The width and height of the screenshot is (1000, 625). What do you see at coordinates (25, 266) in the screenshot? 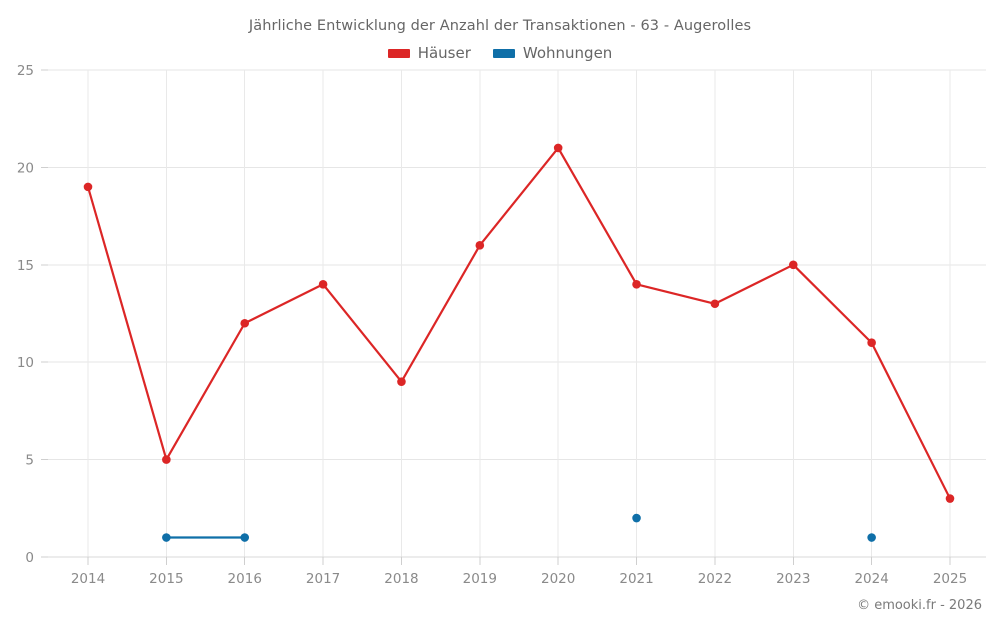
I see `y-axis-tick-label: 15` at bounding box center [25, 266].